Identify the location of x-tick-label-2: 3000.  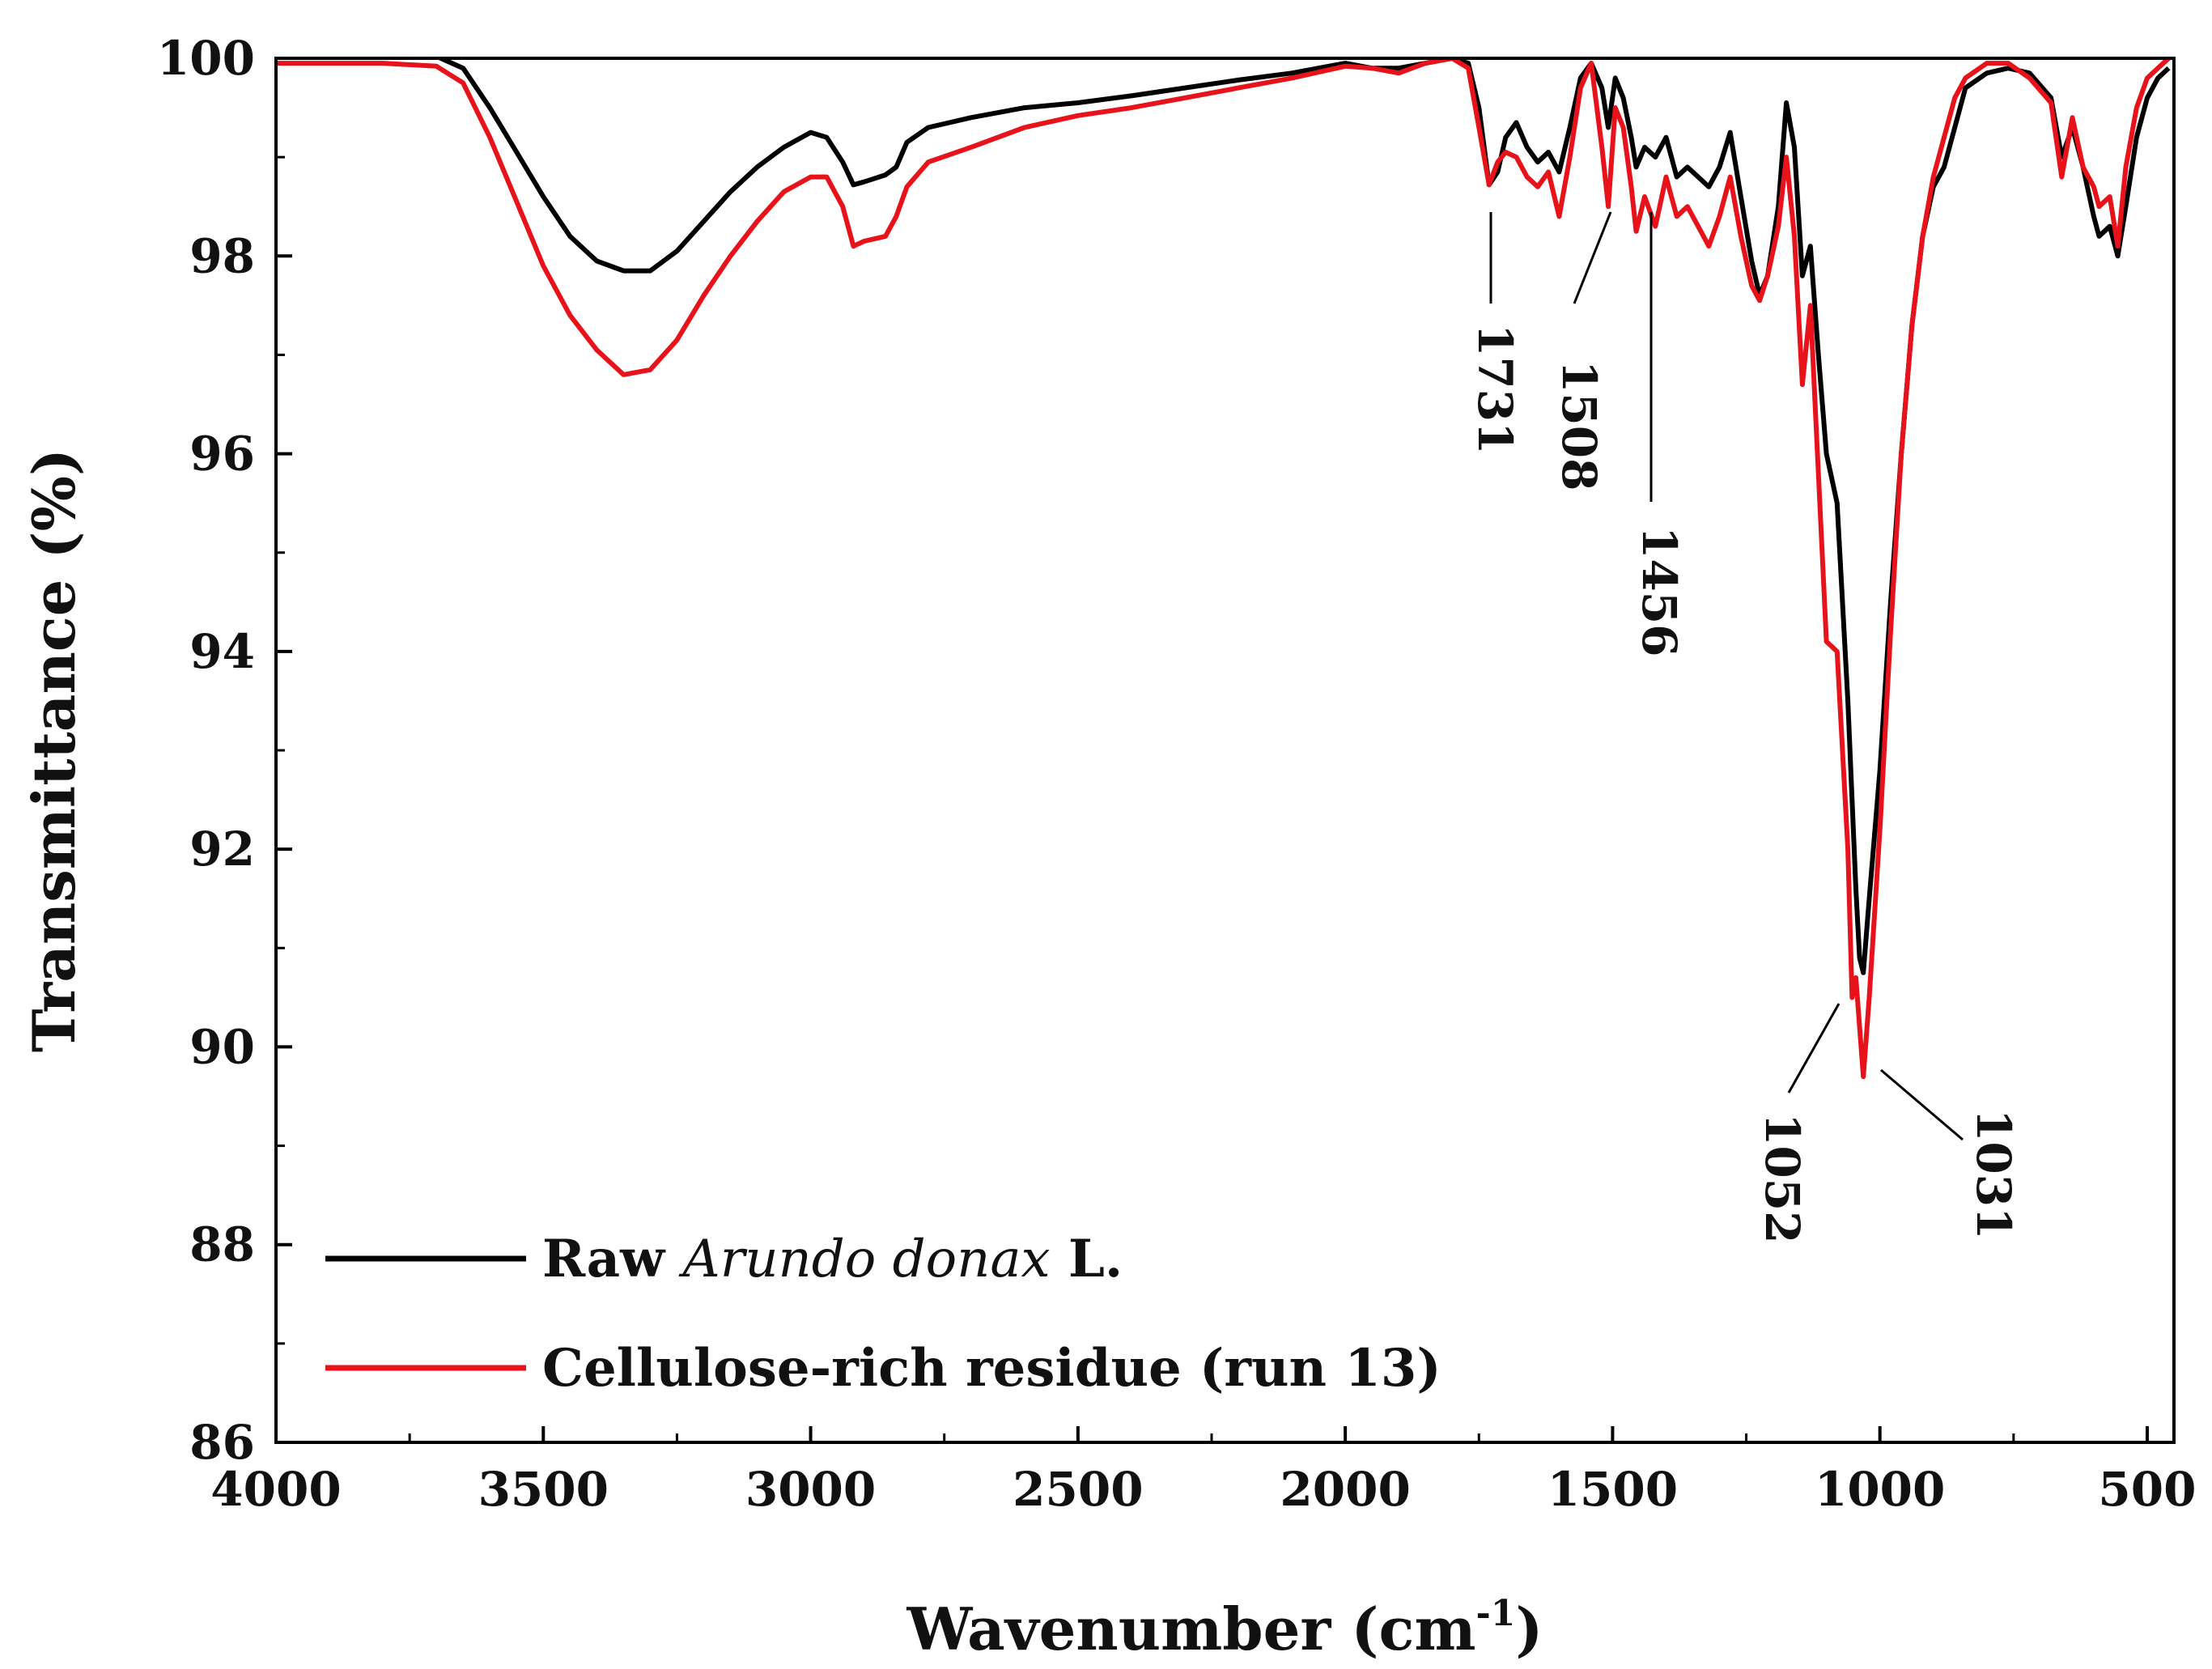
(810, 1489).